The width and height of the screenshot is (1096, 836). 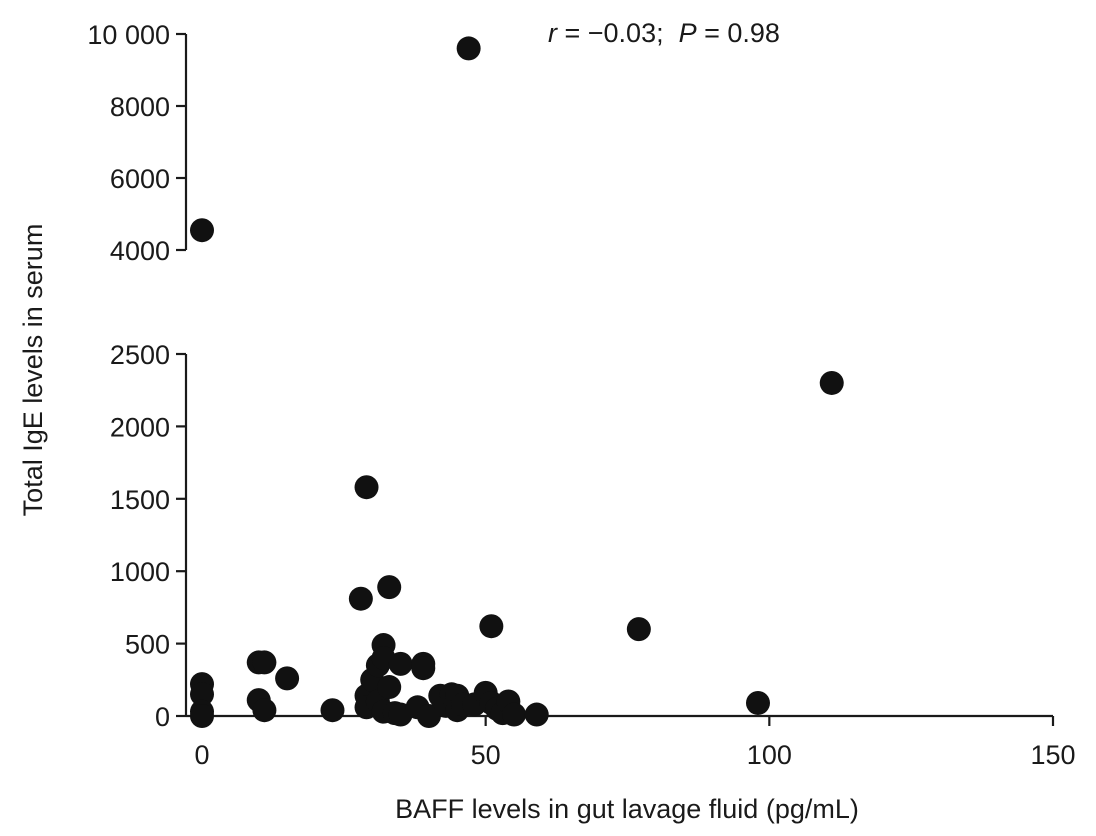 I want to click on y-tick-label: 0, so click(x=162, y=717).